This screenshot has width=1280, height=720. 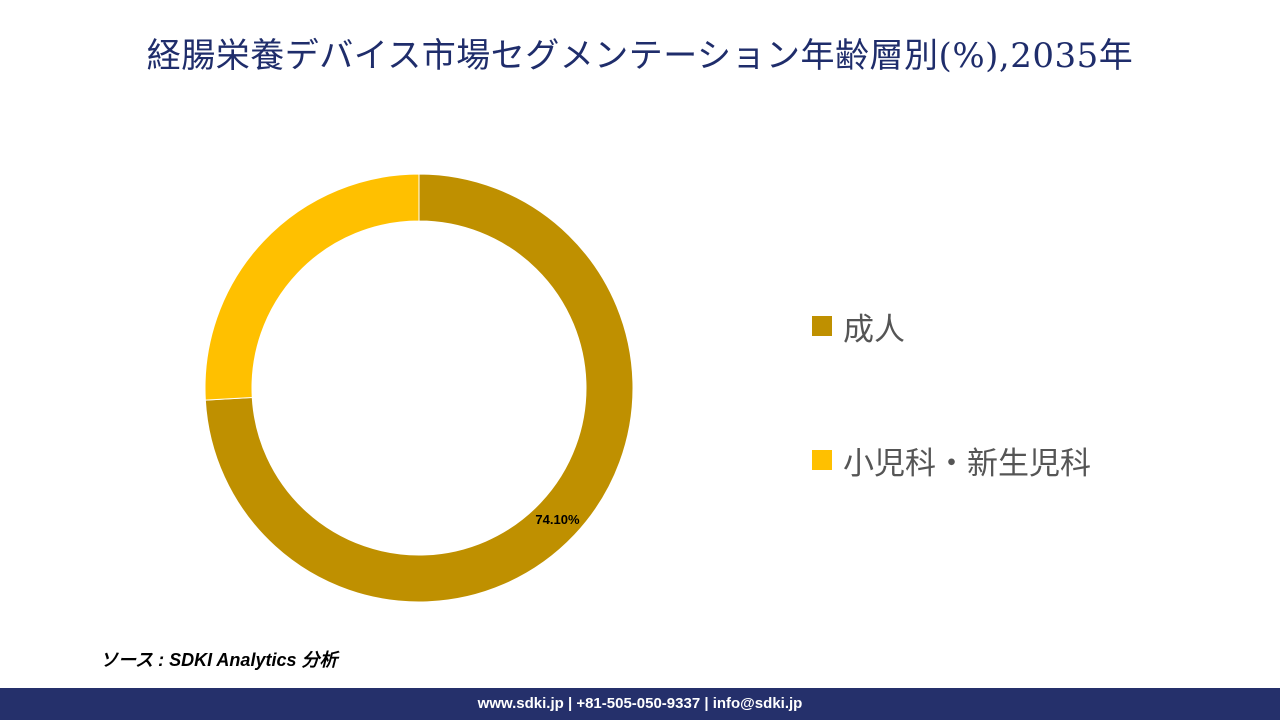 I want to click on legend: 成人 小児科・新生児科, so click(x=951, y=434).